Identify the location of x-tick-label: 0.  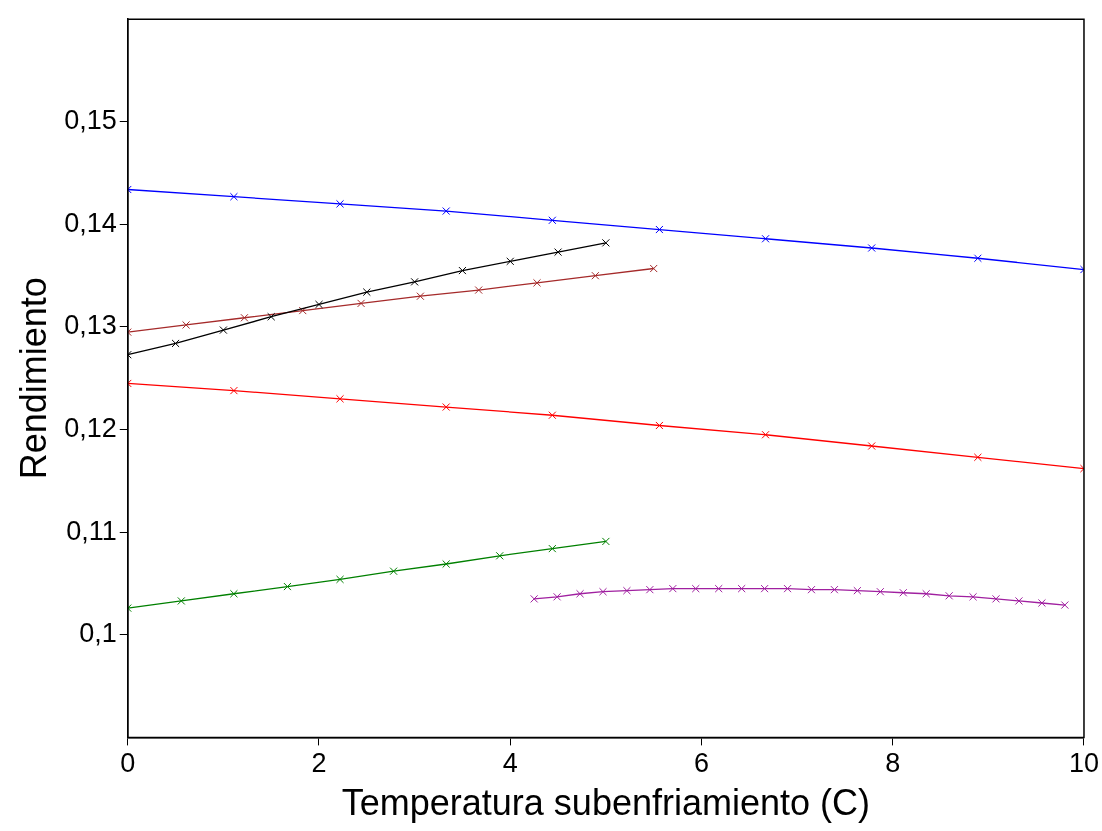
(128, 763).